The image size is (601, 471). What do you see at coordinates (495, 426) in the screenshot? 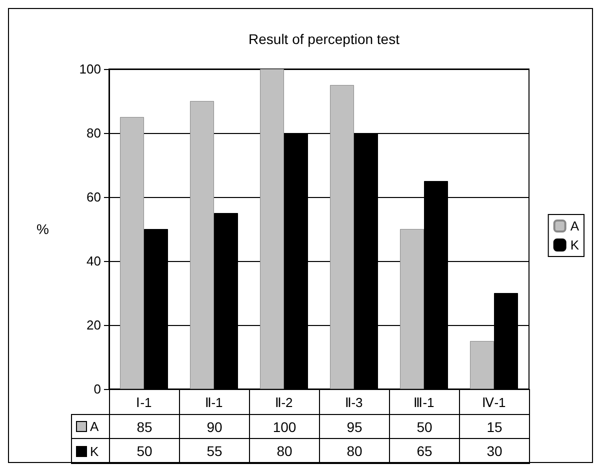
I see `data-label: 15` at bounding box center [495, 426].